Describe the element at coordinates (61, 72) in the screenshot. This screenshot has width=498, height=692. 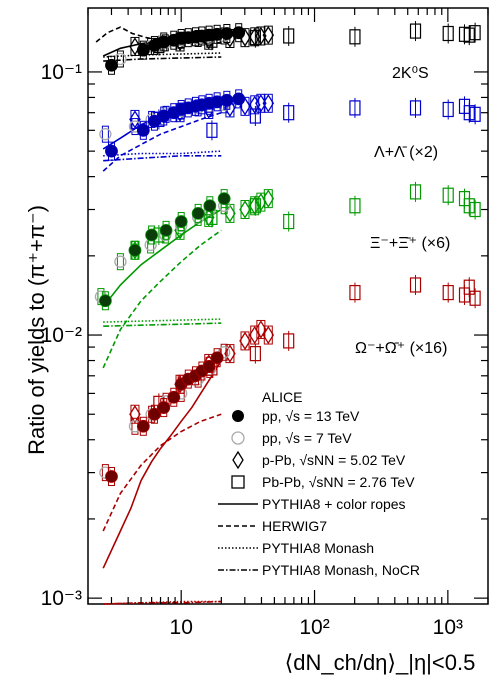
I see `y-tick-label: 10⁻¹` at that location.